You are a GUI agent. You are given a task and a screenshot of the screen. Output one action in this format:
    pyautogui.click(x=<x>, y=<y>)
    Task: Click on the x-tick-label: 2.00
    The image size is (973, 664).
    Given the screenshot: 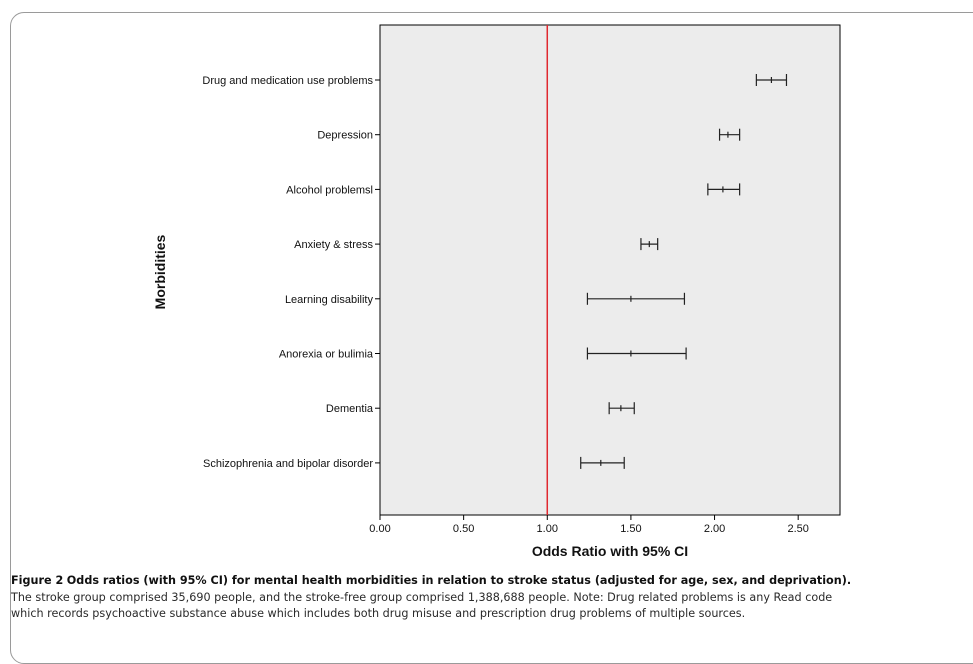 What is the action you would take?
    pyautogui.click(x=714, y=529)
    